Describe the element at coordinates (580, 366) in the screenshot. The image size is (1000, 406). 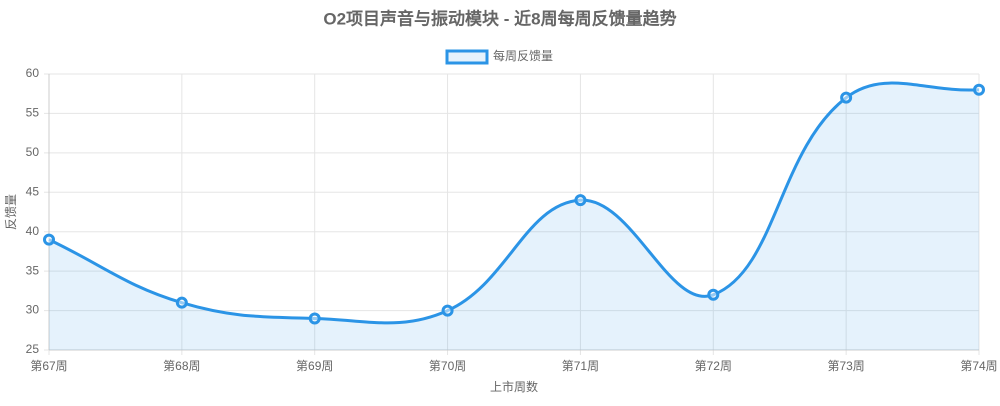
I see `x-tick-label: 第71周` at that location.